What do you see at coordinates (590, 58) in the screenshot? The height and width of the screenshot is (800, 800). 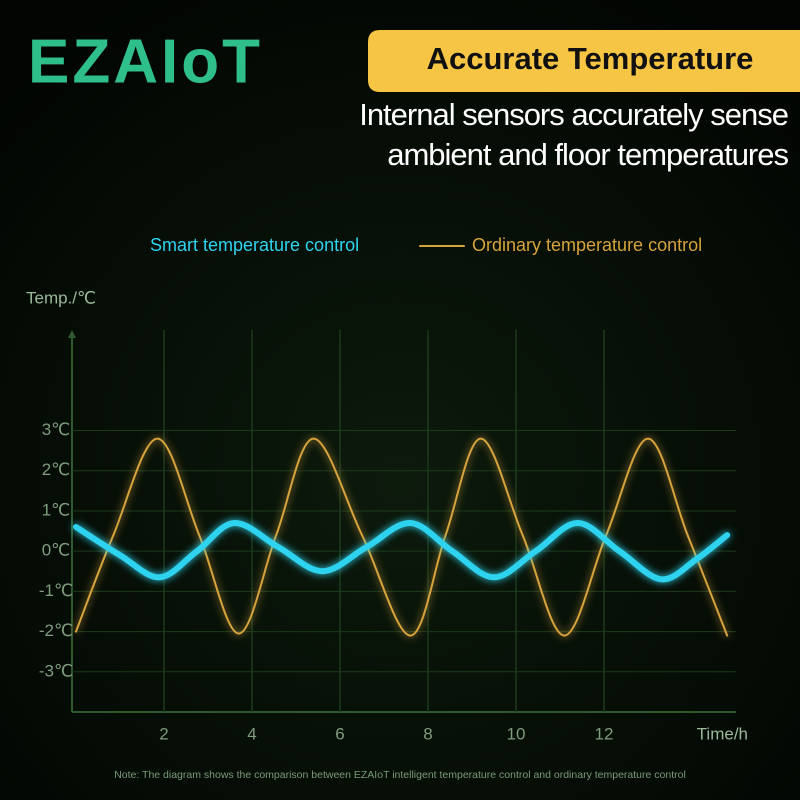 I see `badge: Accurate Temperature` at bounding box center [590, 58].